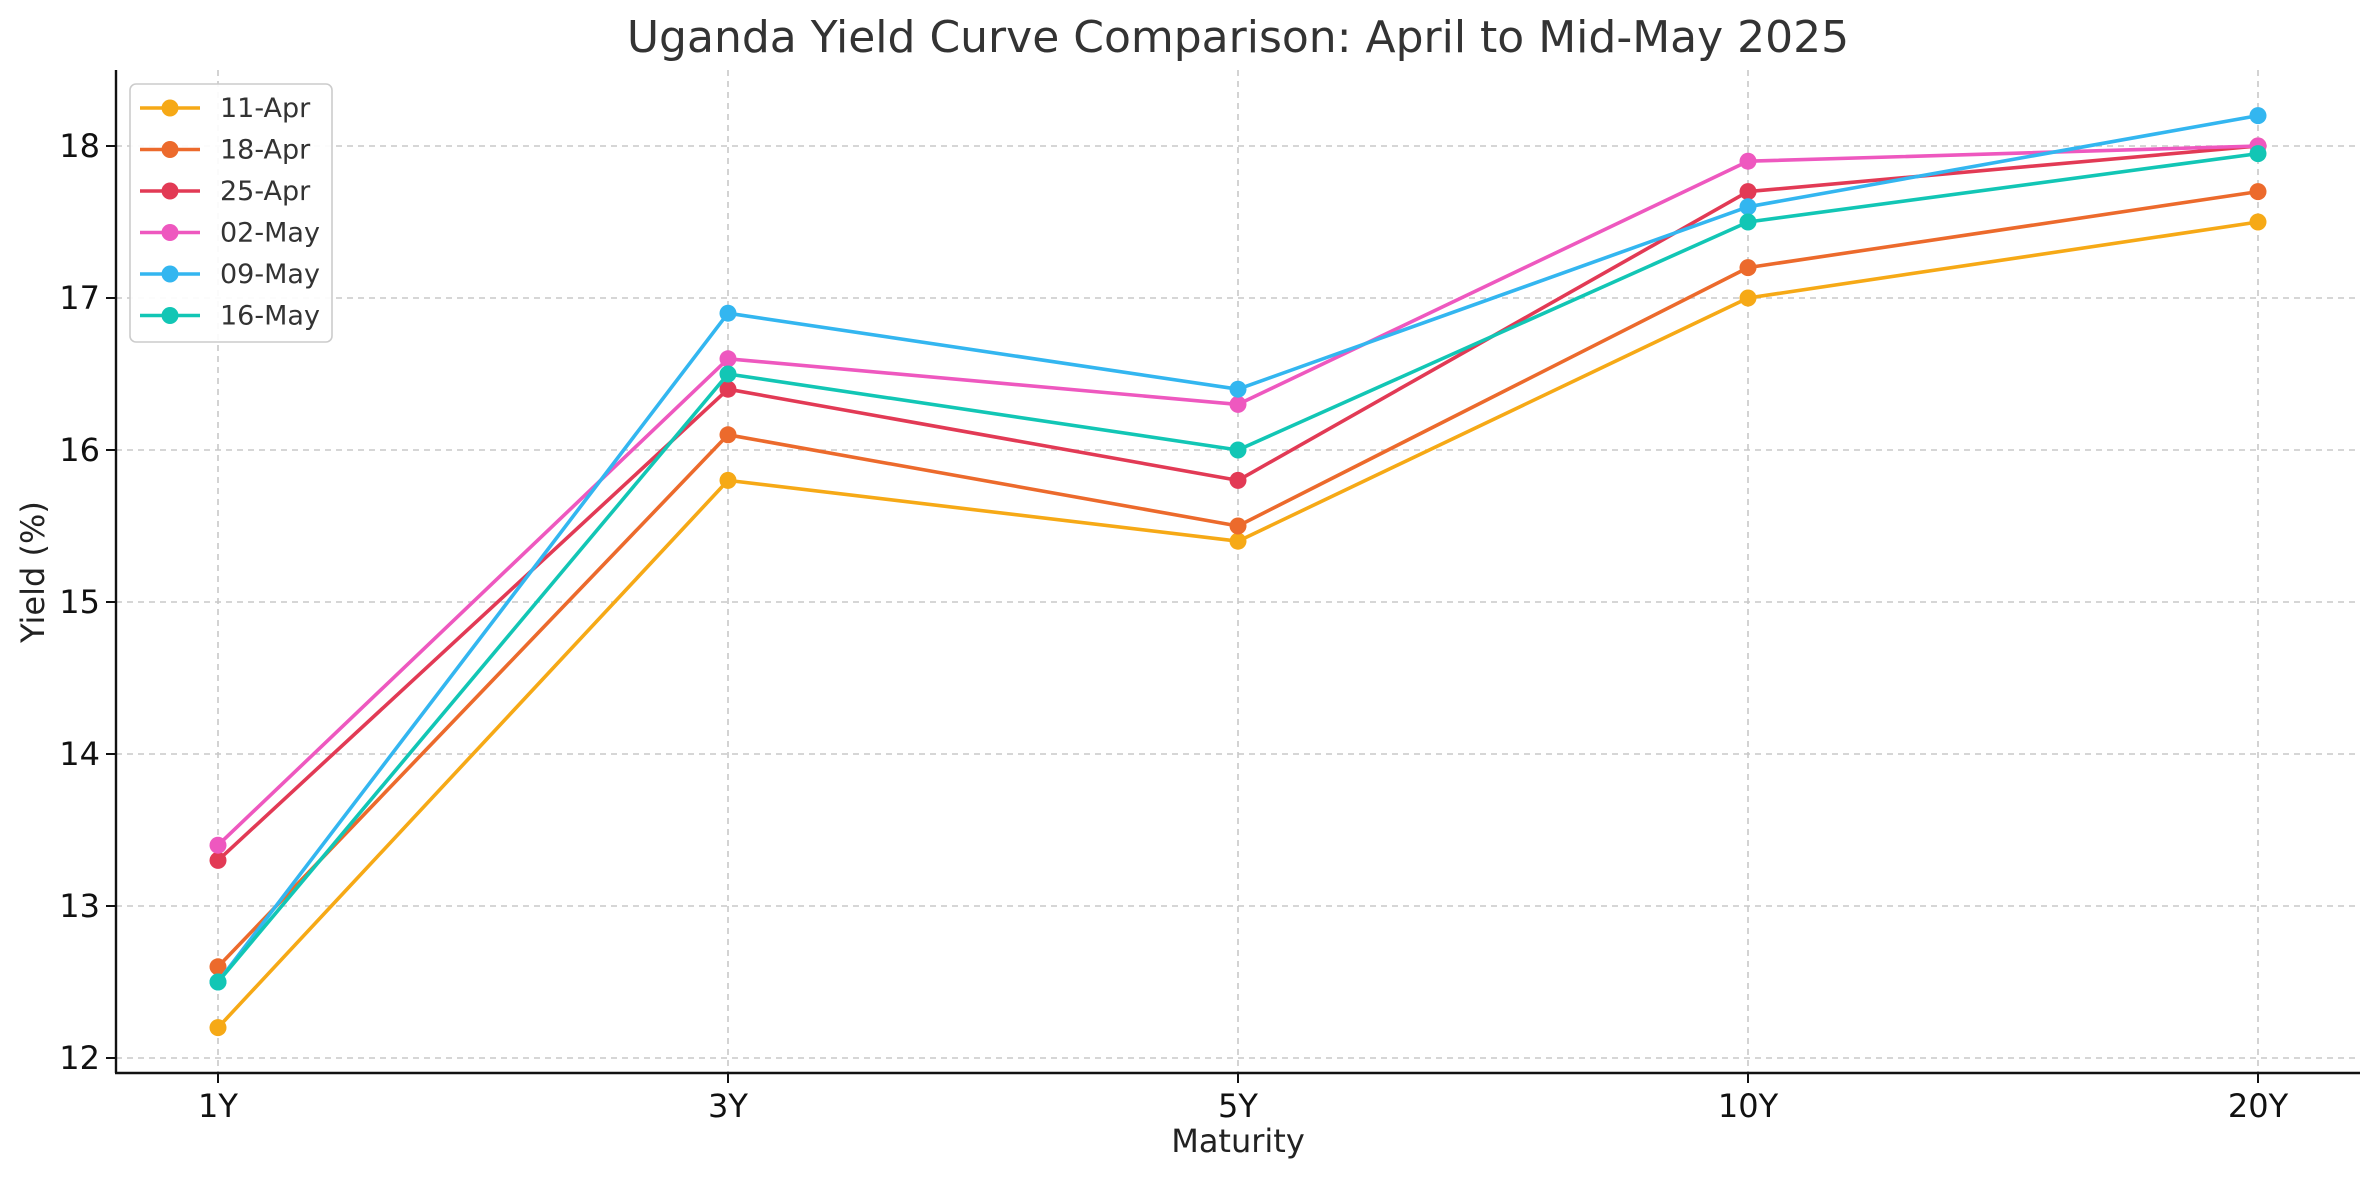 This screenshot has height=1180, width=2379. What do you see at coordinates (265, 191) in the screenshot?
I see `legend-label: 25-Apr` at bounding box center [265, 191].